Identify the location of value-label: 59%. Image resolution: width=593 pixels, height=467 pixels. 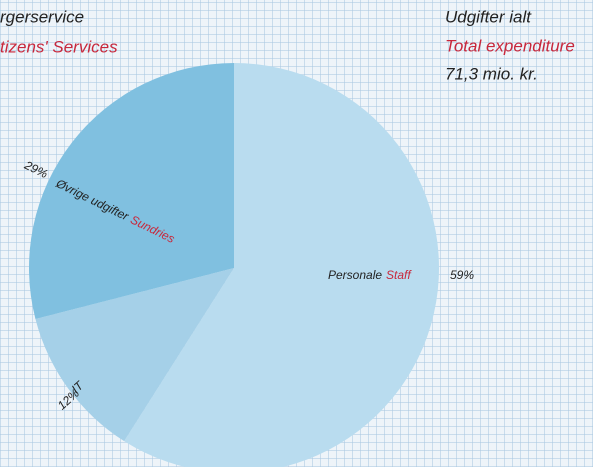
(462, 275).